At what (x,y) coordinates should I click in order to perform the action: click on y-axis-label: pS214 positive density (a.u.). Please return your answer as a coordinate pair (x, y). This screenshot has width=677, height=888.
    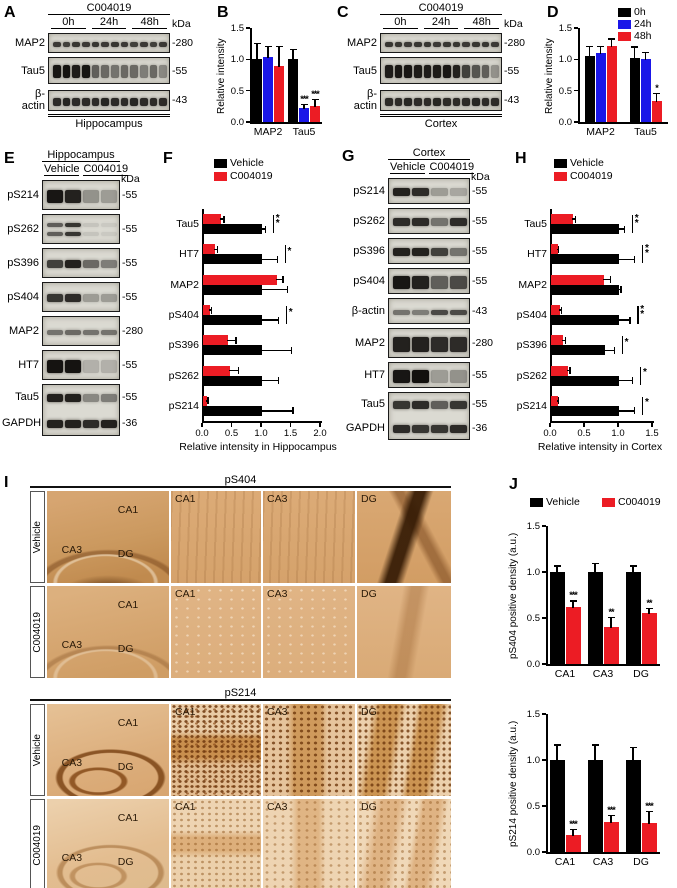
    Looking at the image, I should click on (513, 784).